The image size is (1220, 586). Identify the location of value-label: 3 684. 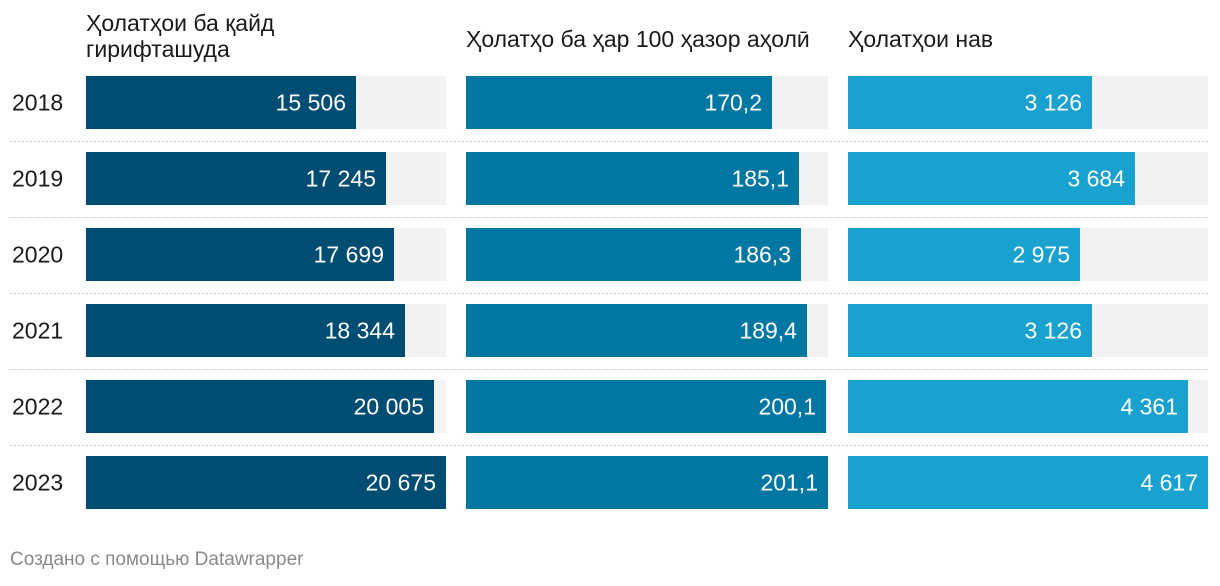
(1096, 179).